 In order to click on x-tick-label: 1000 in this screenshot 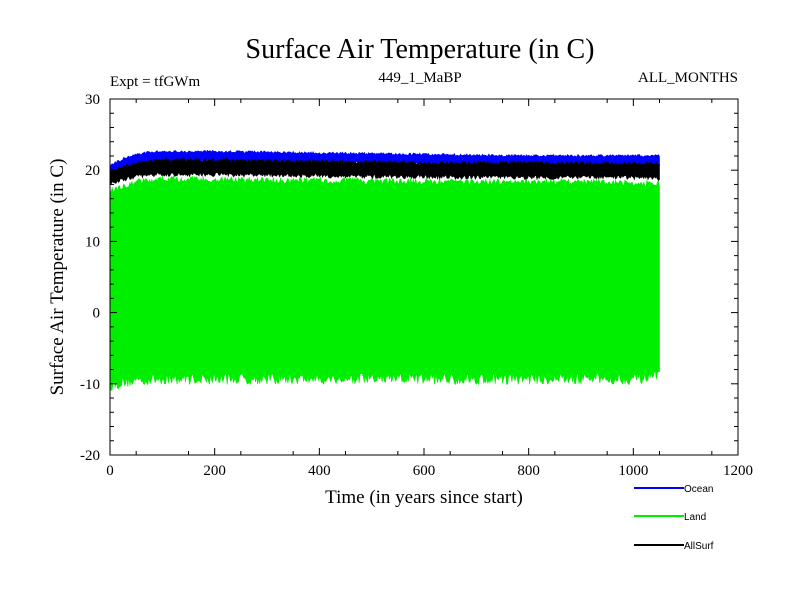, I will do `click(633, 471)`.